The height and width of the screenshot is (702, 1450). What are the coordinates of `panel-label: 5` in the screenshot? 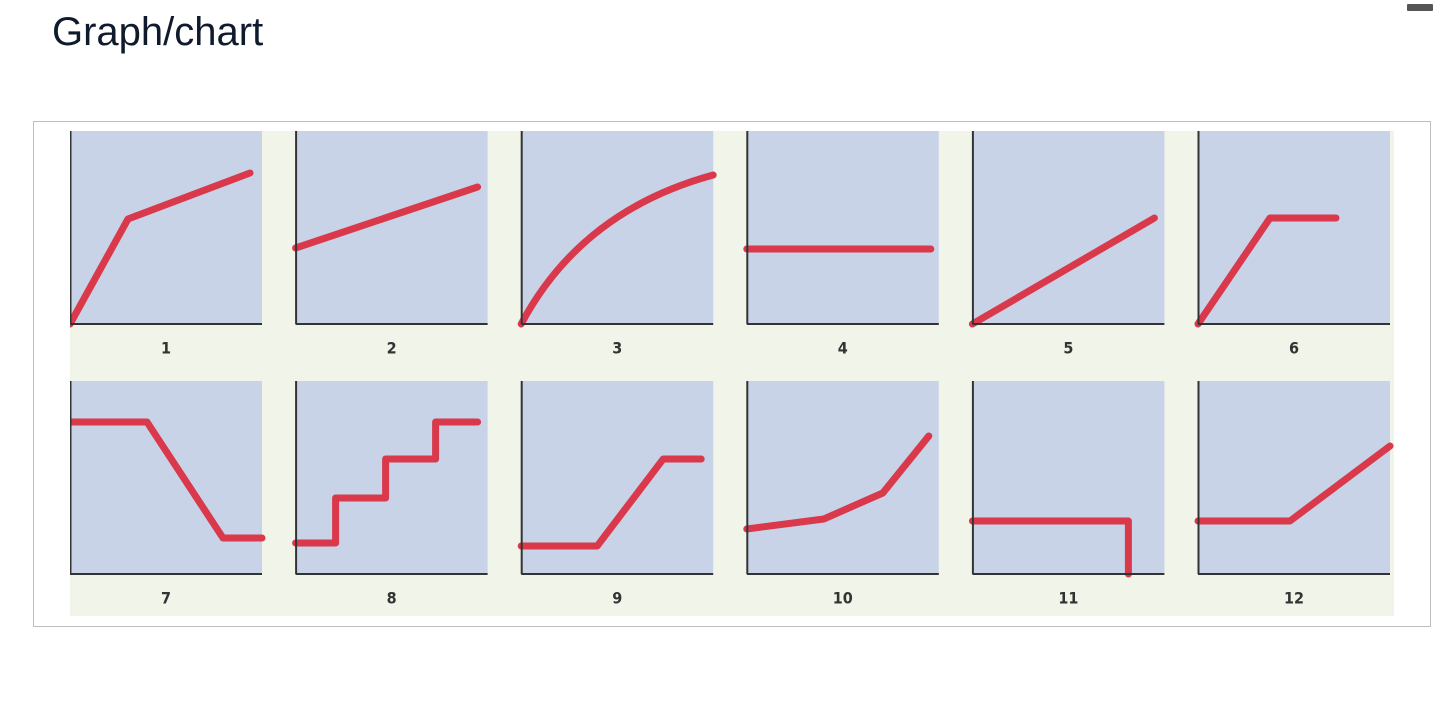 It's located at (1068, 348).